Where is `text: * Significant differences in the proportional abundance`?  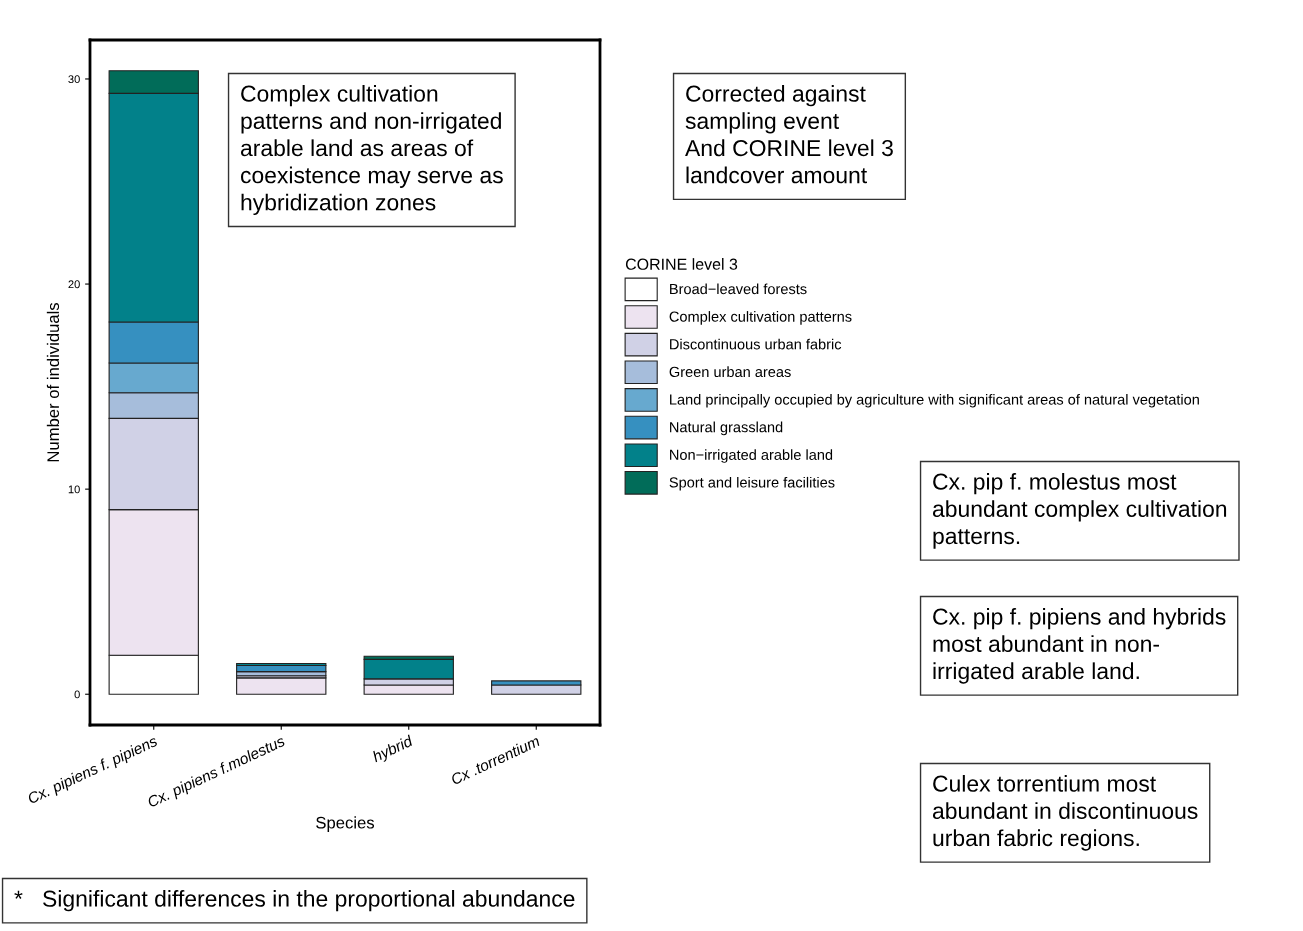 text: * Significant differences in the proportional abundance is located at coordinates (294, 901).